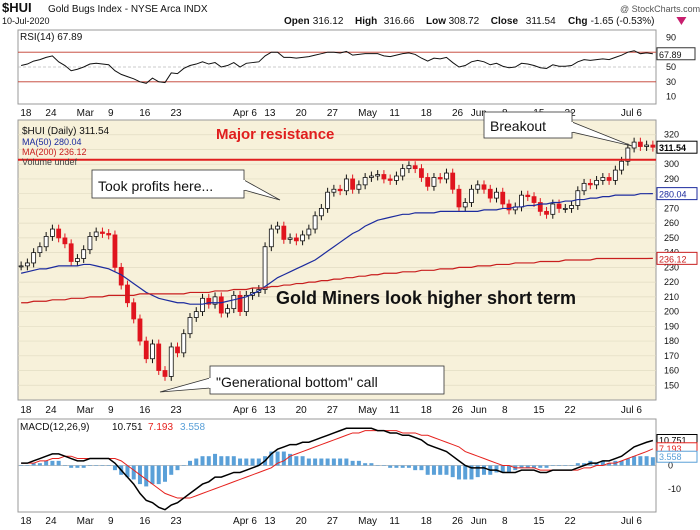 This screenshot has height=530, width=700. Describe the element at coordinates (52, 142) in the screenshot. I see `legend-ma50: MA(50) 280.04` at that location.